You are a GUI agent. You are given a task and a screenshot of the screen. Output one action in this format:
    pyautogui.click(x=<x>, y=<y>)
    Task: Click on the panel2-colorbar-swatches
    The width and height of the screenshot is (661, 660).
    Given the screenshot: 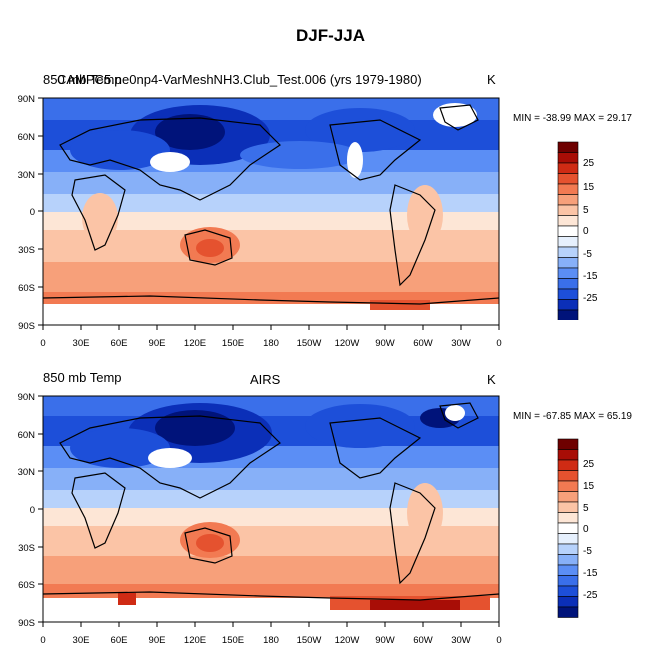 What is the action you would take?
    pyautogui.click(x=568, y=528)
    